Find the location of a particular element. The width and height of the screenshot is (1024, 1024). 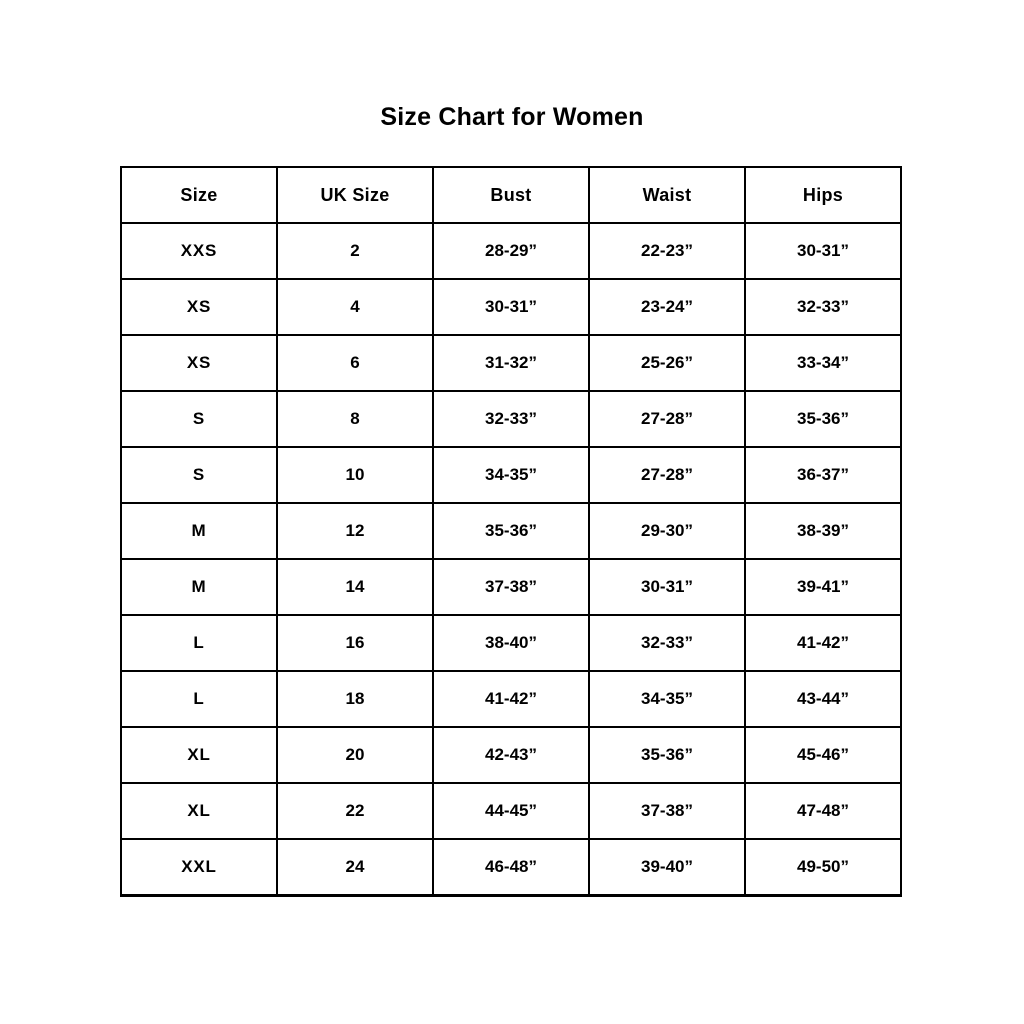

cell-uk-size: 6 is located at coordinates (355, 363).